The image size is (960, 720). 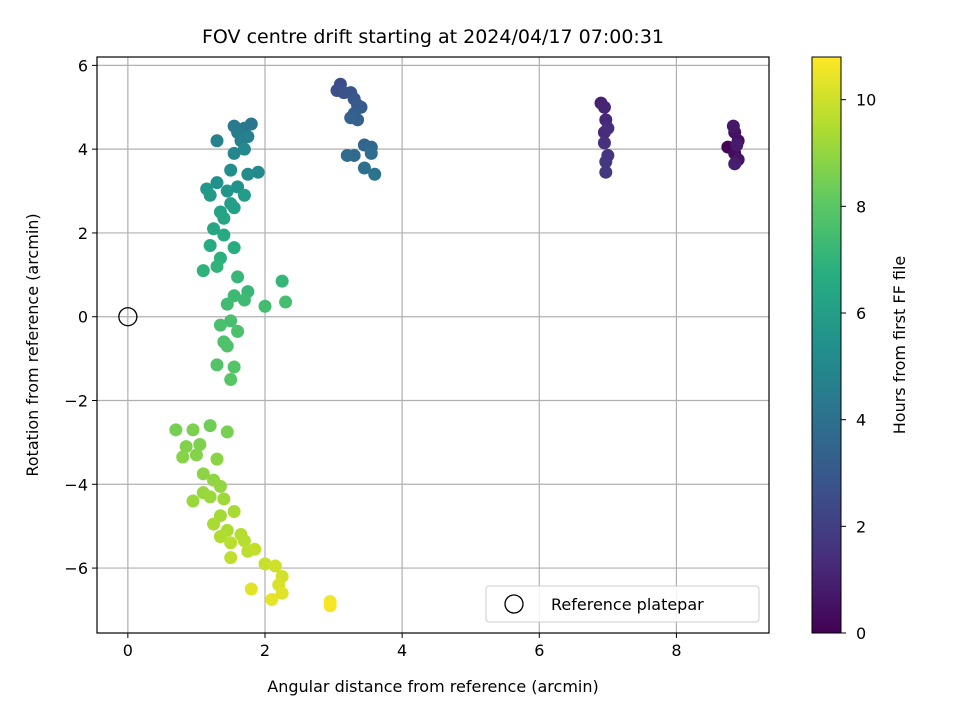 I want to click on x-axis-label: Angular distance from reference (arcmin), so click(x=432, y=686).